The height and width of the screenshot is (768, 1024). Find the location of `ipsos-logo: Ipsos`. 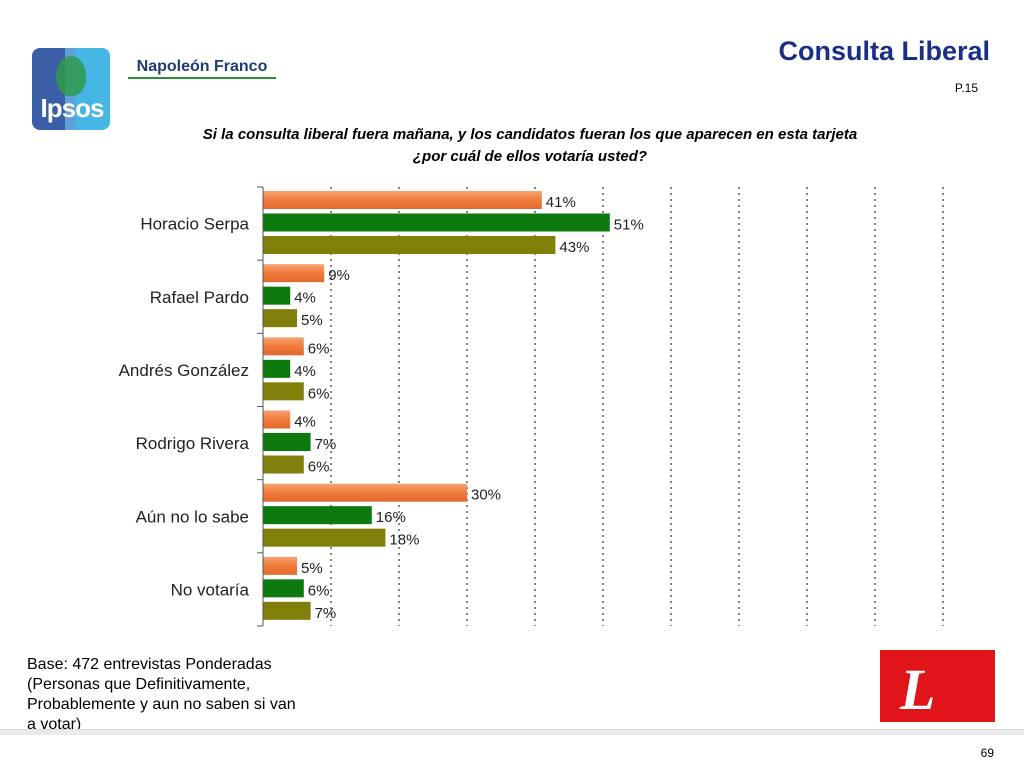

ipsos-logo: Ipsos is located at coordinates (71, 89).